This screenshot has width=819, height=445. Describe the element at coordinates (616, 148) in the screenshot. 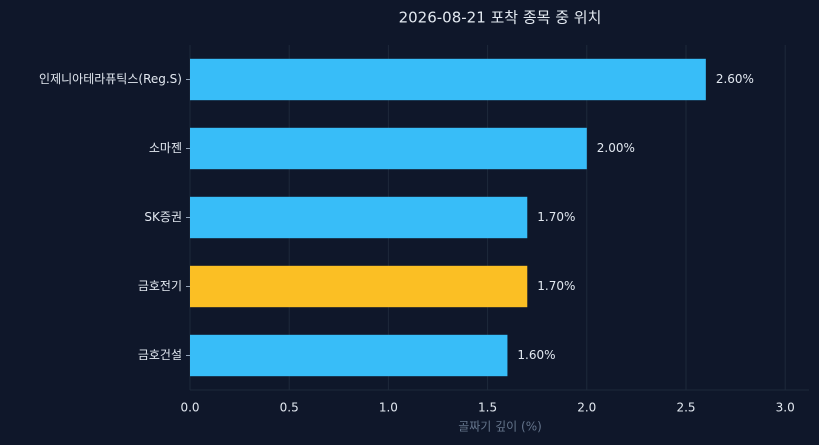

I see `value-label: 2.00%` at that location.